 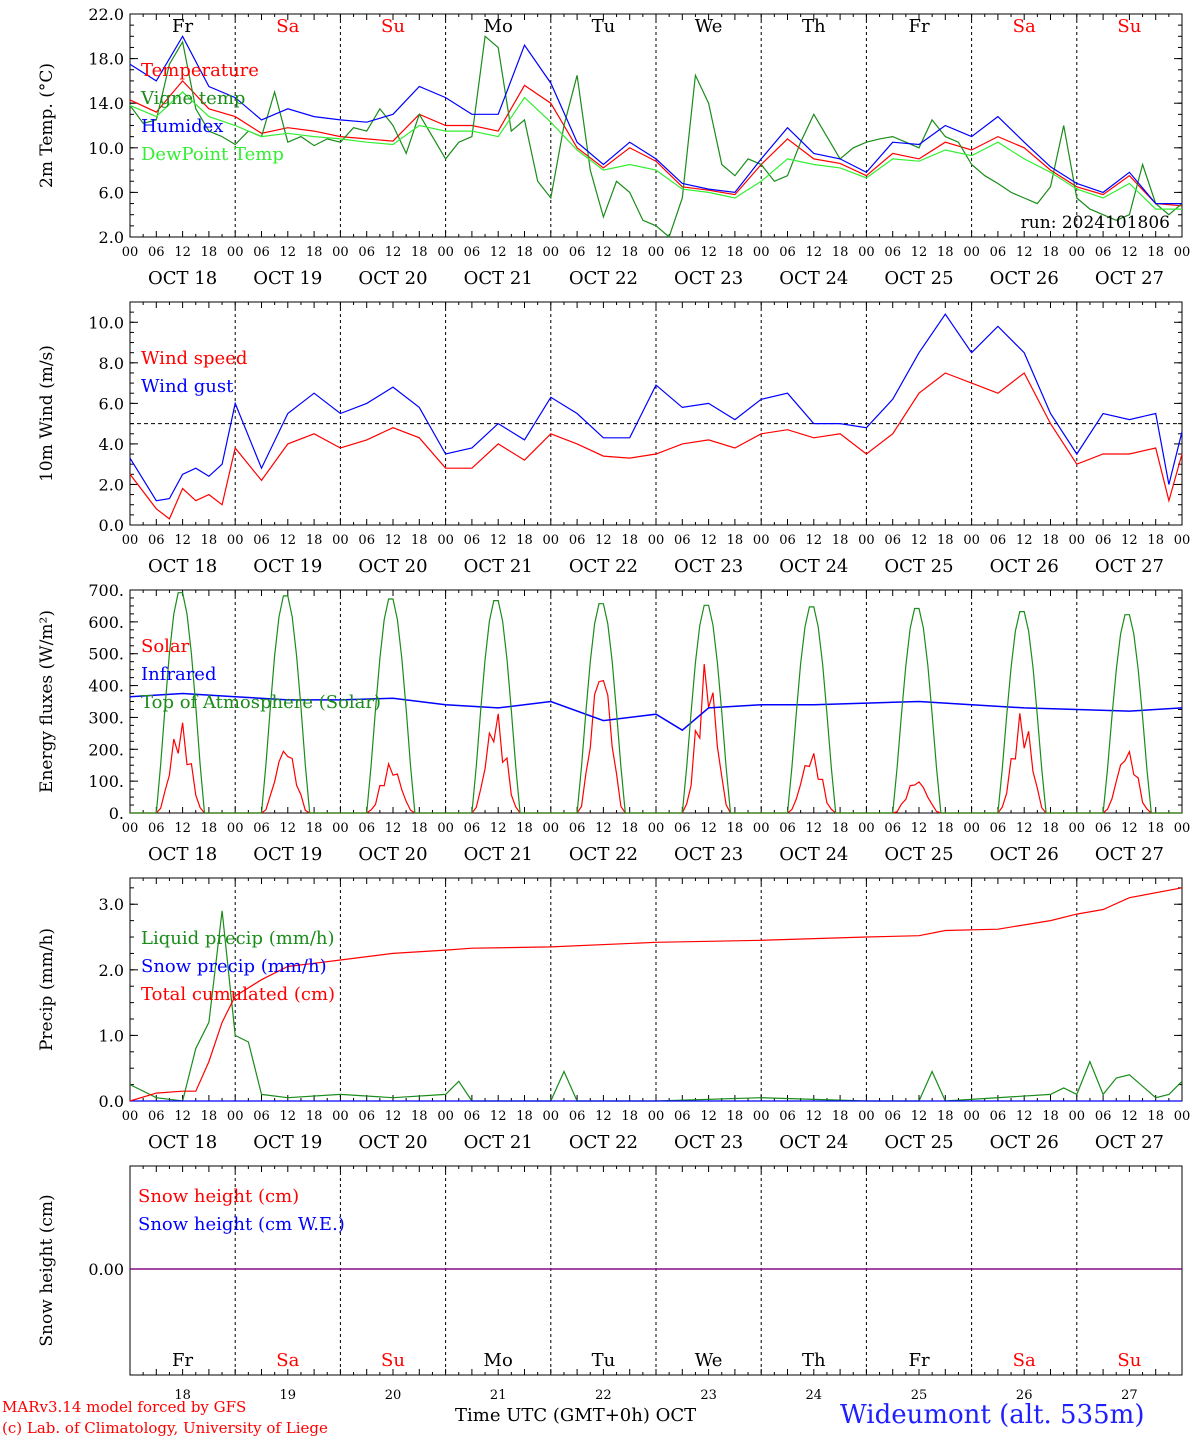 I want to click on panel-frame, so click(x=656, y=125).